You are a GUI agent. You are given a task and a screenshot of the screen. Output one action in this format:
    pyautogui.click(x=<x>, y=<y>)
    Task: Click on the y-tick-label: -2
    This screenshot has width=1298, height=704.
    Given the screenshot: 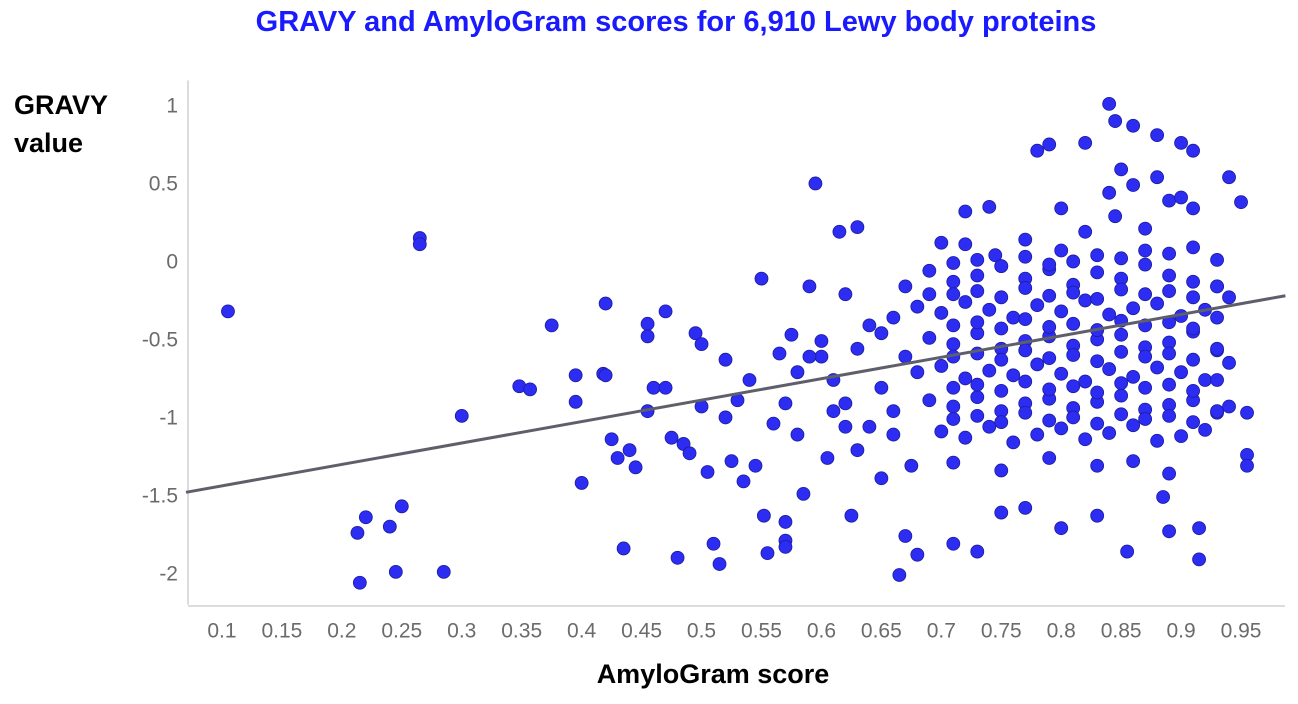 What is the action you would take?
    pyautogui.click(x=168, y=574)
    